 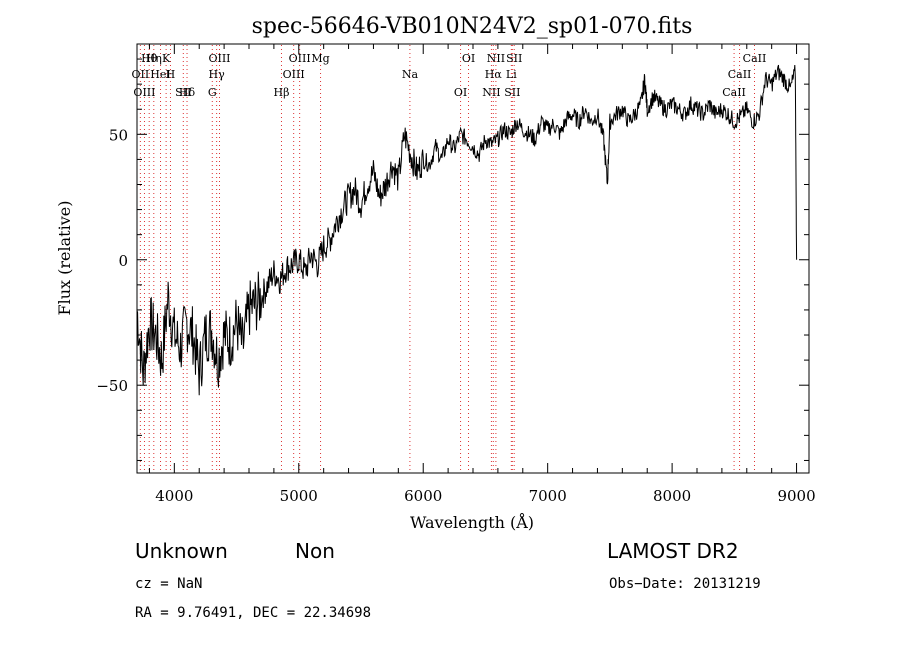 What do you see at coordinates (796, 496) in the screenshot?
I see `x-tick-label: 9000` at bounding box center [796, 496].